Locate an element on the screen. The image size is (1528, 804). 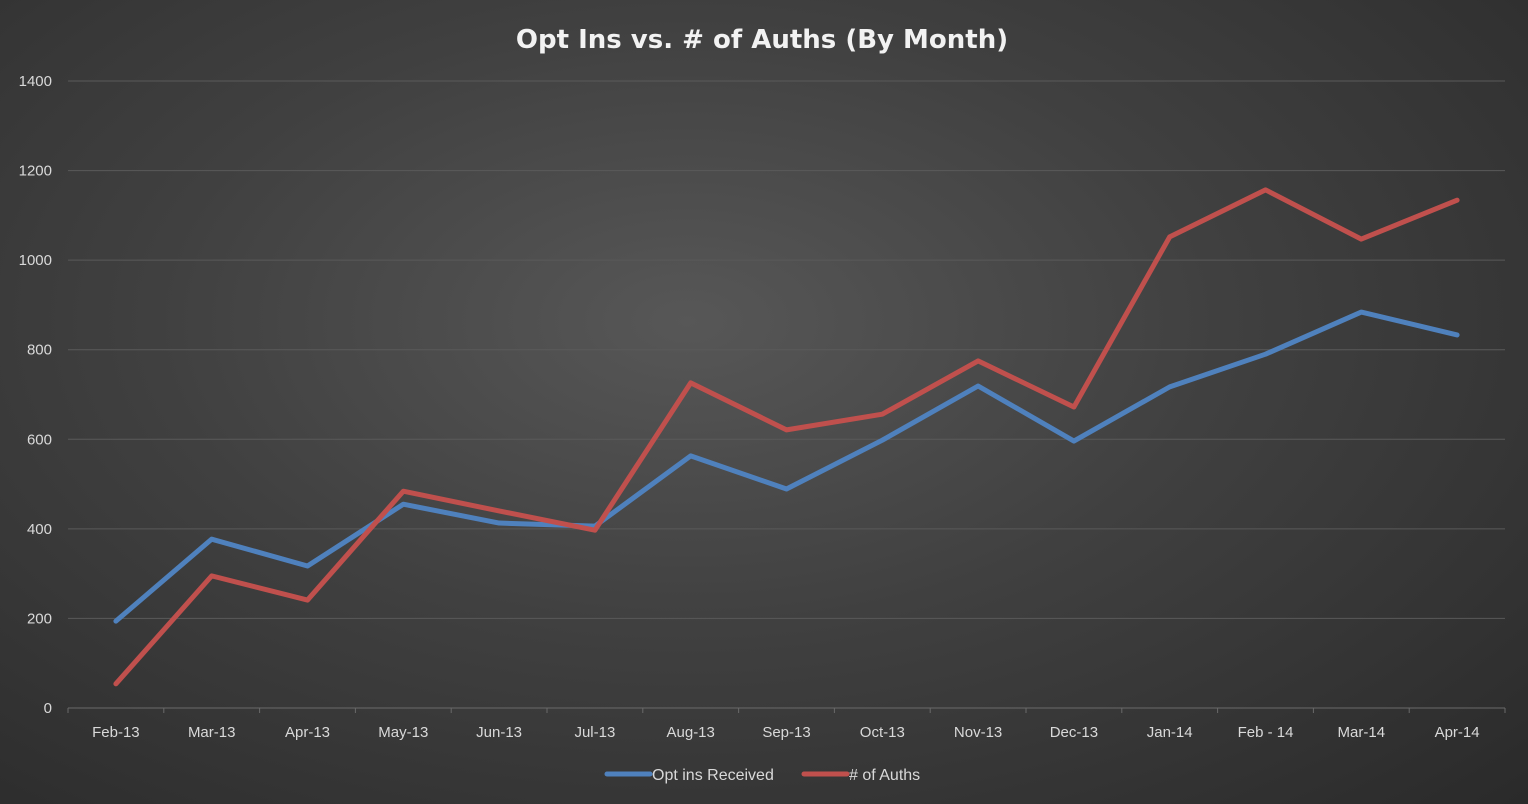
x-tick-label: Feb-13 is located at coordinates (116, 732).